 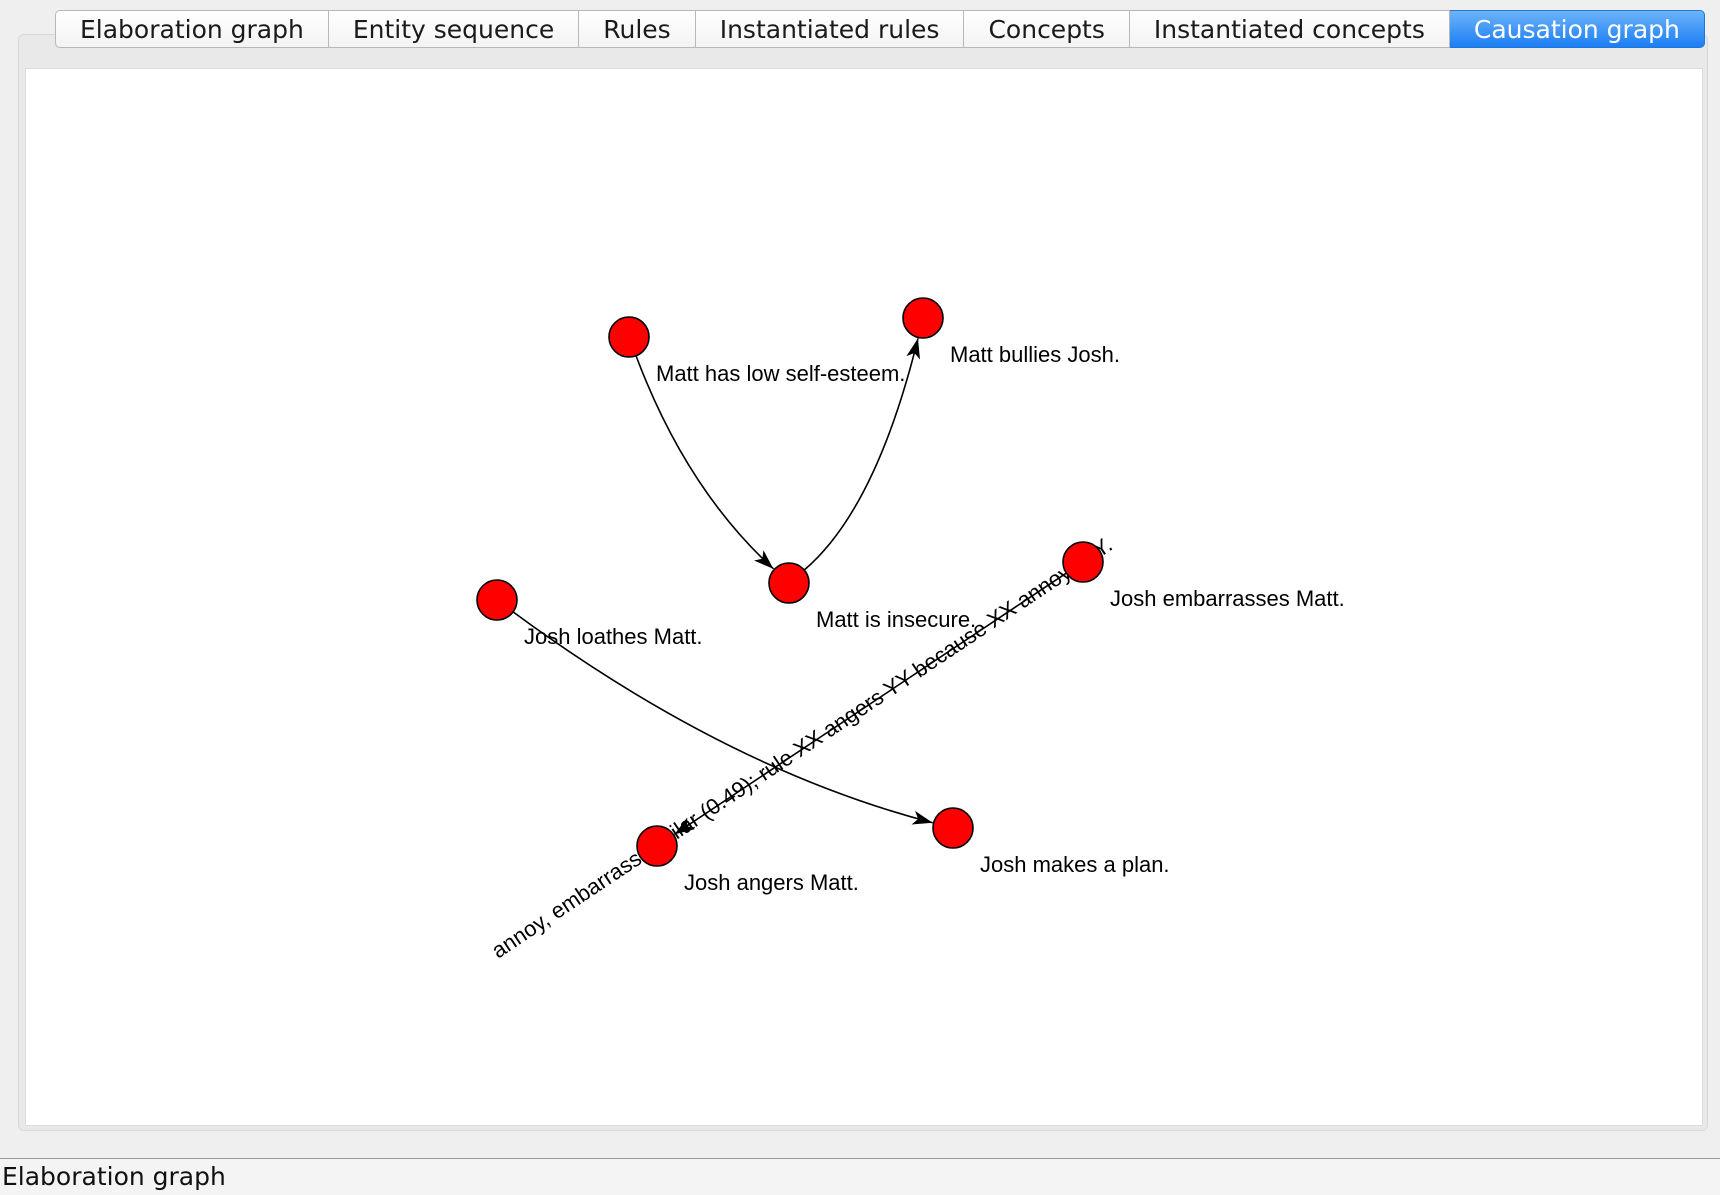 What do you see at coordinates (860, 1176) in the screenshot?
I see `status-bar: Elaboration graph` at bounding box center [860, 1176].